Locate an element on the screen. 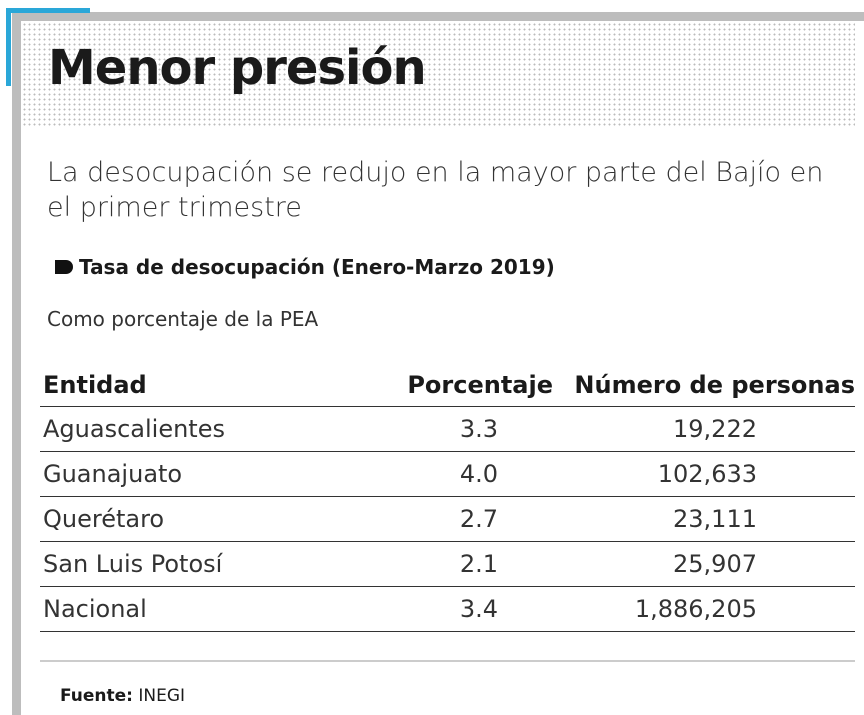 This screenshot has width=864, height=715. frame-left is located at coordinates (16, 363).